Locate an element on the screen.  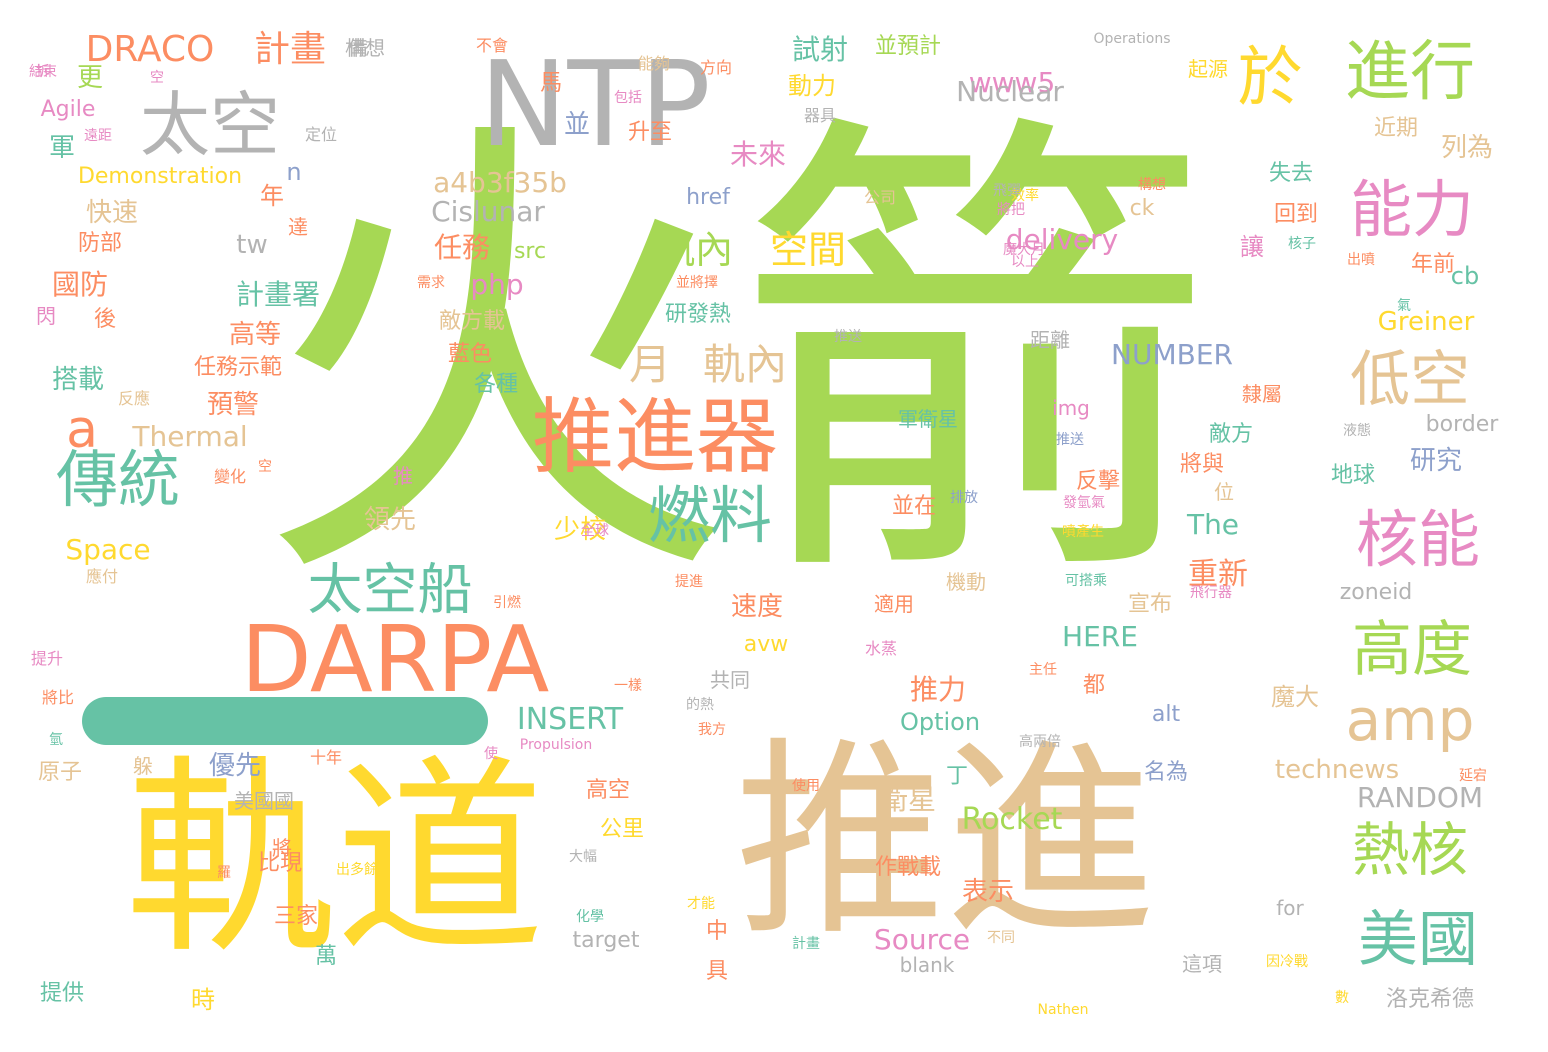
cloud-word: 三家 is located at coordinates (296, 916).